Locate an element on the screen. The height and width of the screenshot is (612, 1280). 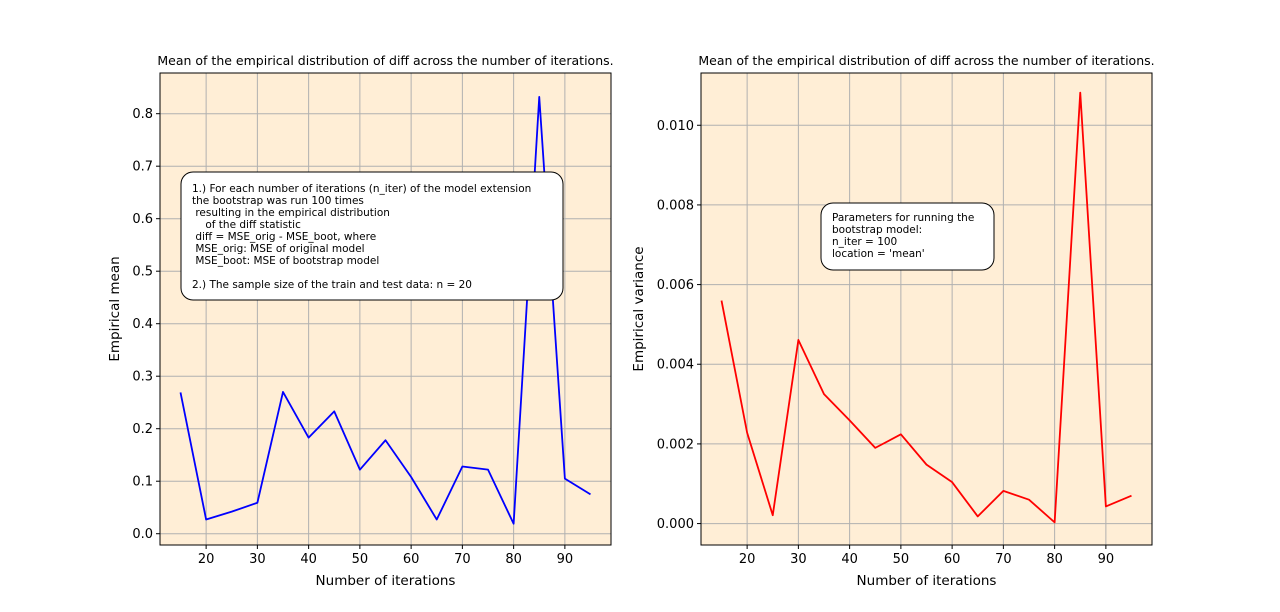
y-tick-label: 0.7 is located at coordinates (142, 167).